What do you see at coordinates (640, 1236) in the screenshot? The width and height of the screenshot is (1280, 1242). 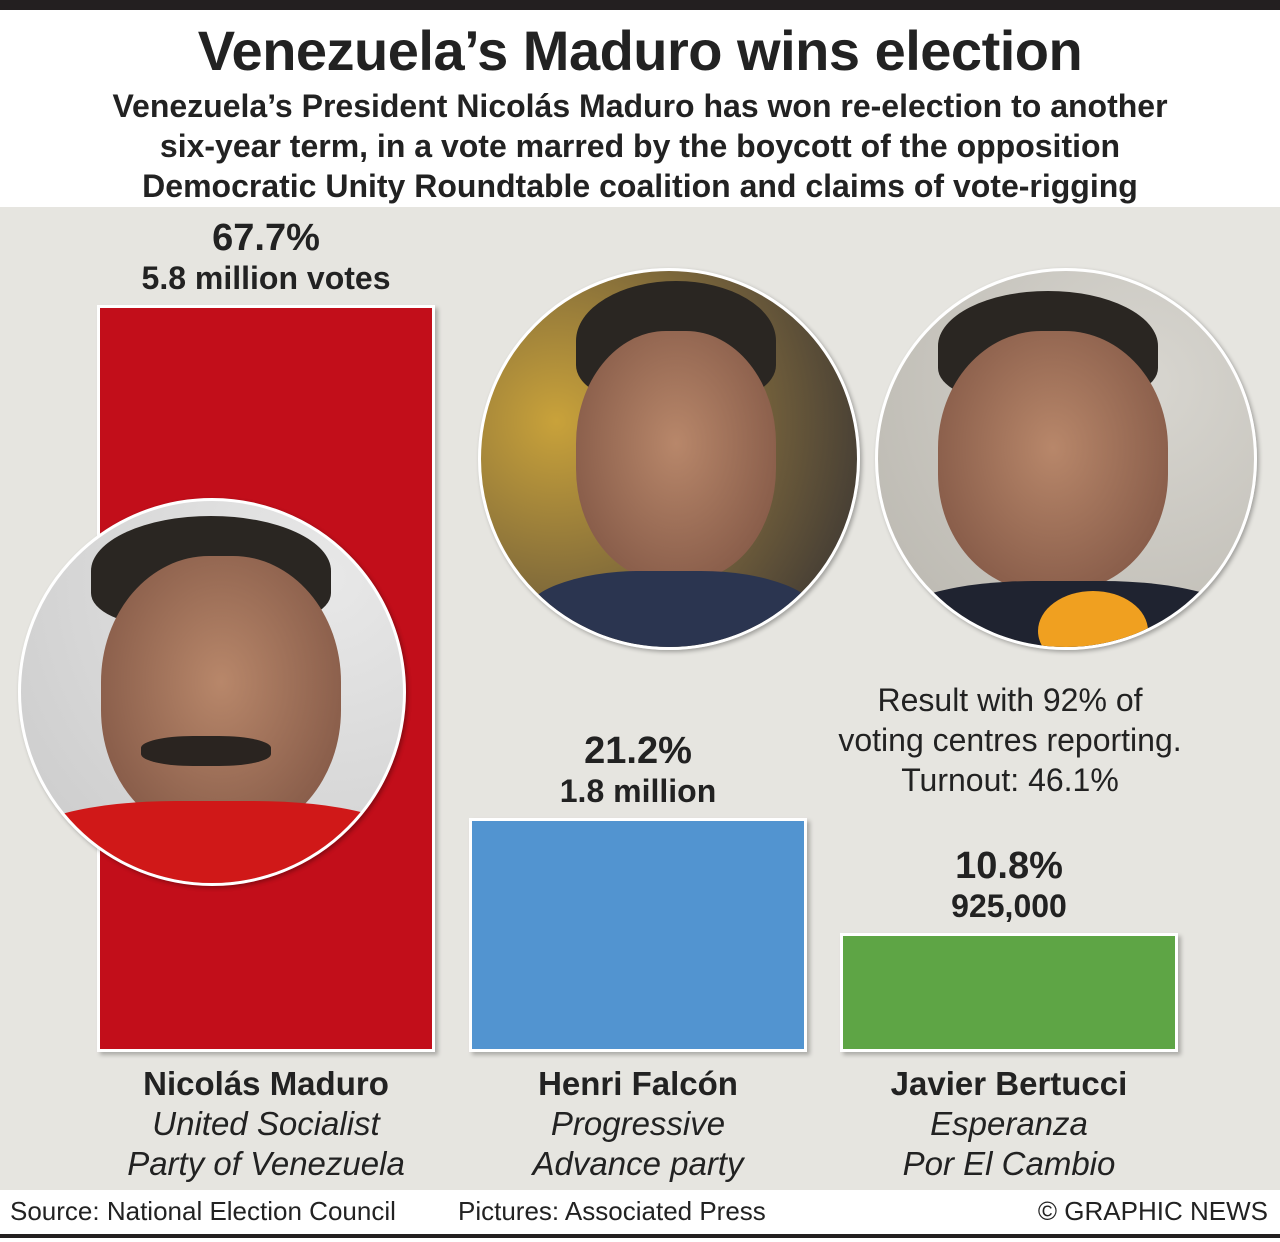 I see `bottom-rule` at bounding box center [640, 1236].